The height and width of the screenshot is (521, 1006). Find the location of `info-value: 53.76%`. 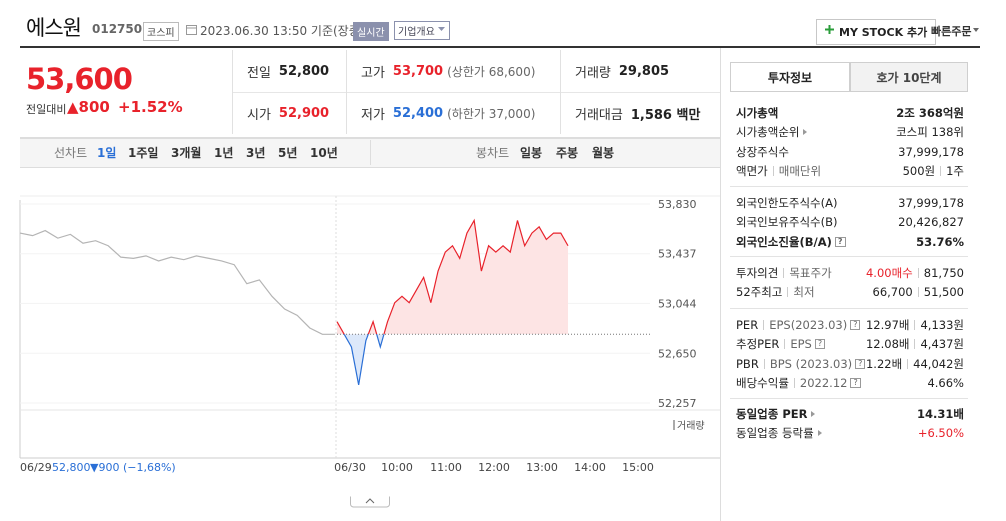

info-value: 53.76% is located at coordinates (940, 242).